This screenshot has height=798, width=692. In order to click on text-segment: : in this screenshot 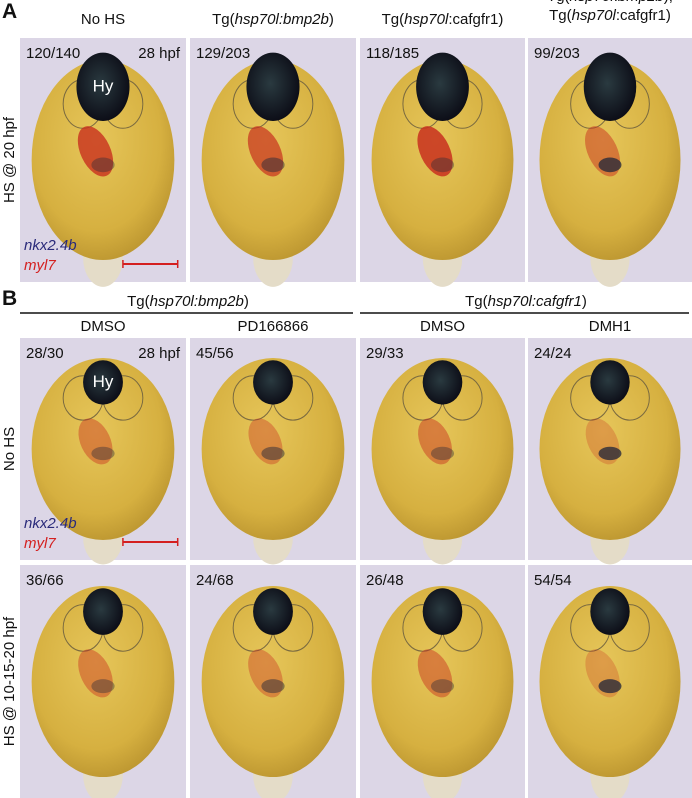, I will do `click(616, 2)`.